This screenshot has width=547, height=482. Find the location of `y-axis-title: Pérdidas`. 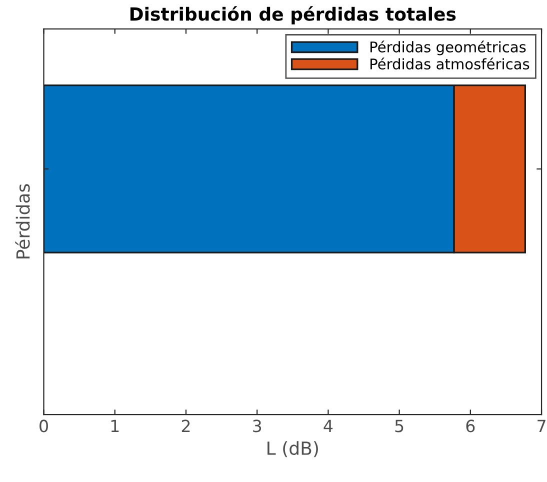

y-axis-title: Pérdidas is located at coordinates (22, 221).